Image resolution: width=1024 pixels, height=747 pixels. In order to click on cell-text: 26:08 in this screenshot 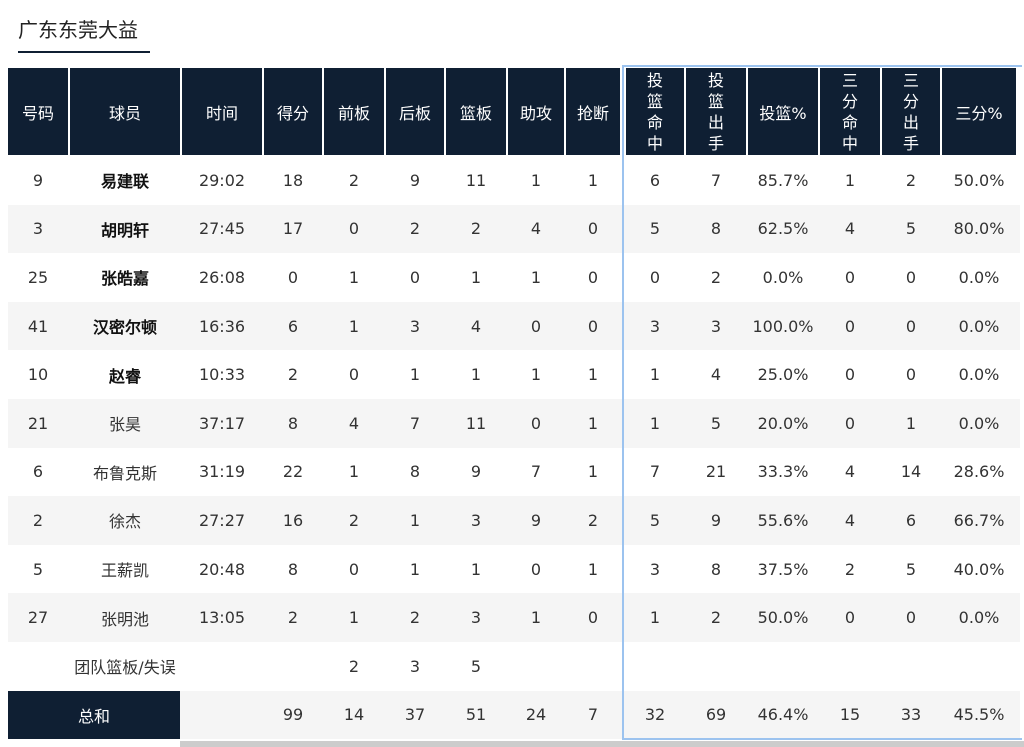, I will do `click(222, 277)`.